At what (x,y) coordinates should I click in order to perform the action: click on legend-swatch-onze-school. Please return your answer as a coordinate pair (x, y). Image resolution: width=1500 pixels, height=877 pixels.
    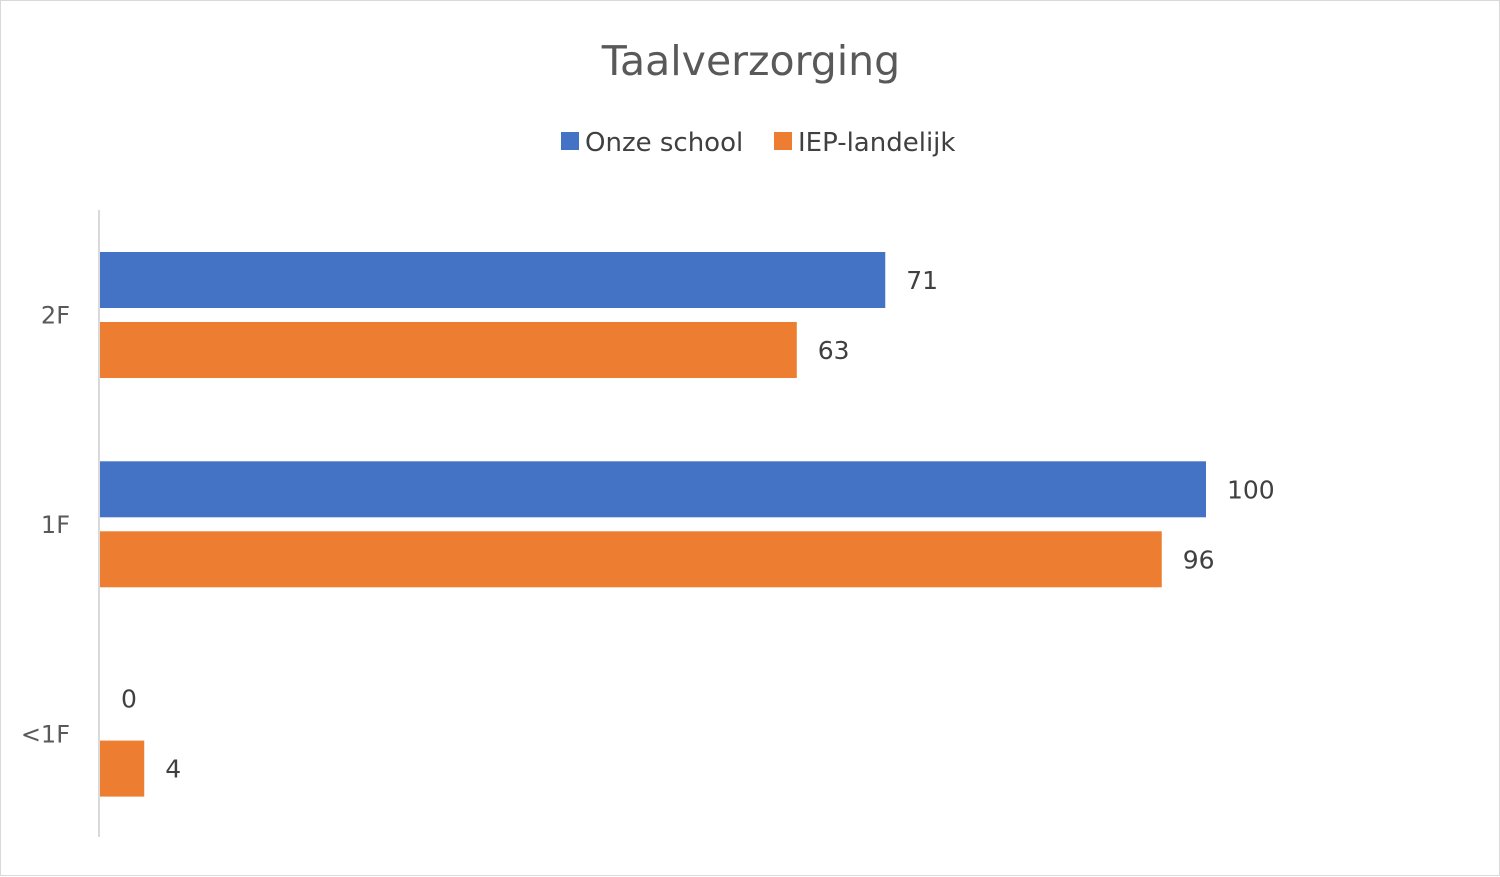
    Looking at the image, I should click on (570, 141).